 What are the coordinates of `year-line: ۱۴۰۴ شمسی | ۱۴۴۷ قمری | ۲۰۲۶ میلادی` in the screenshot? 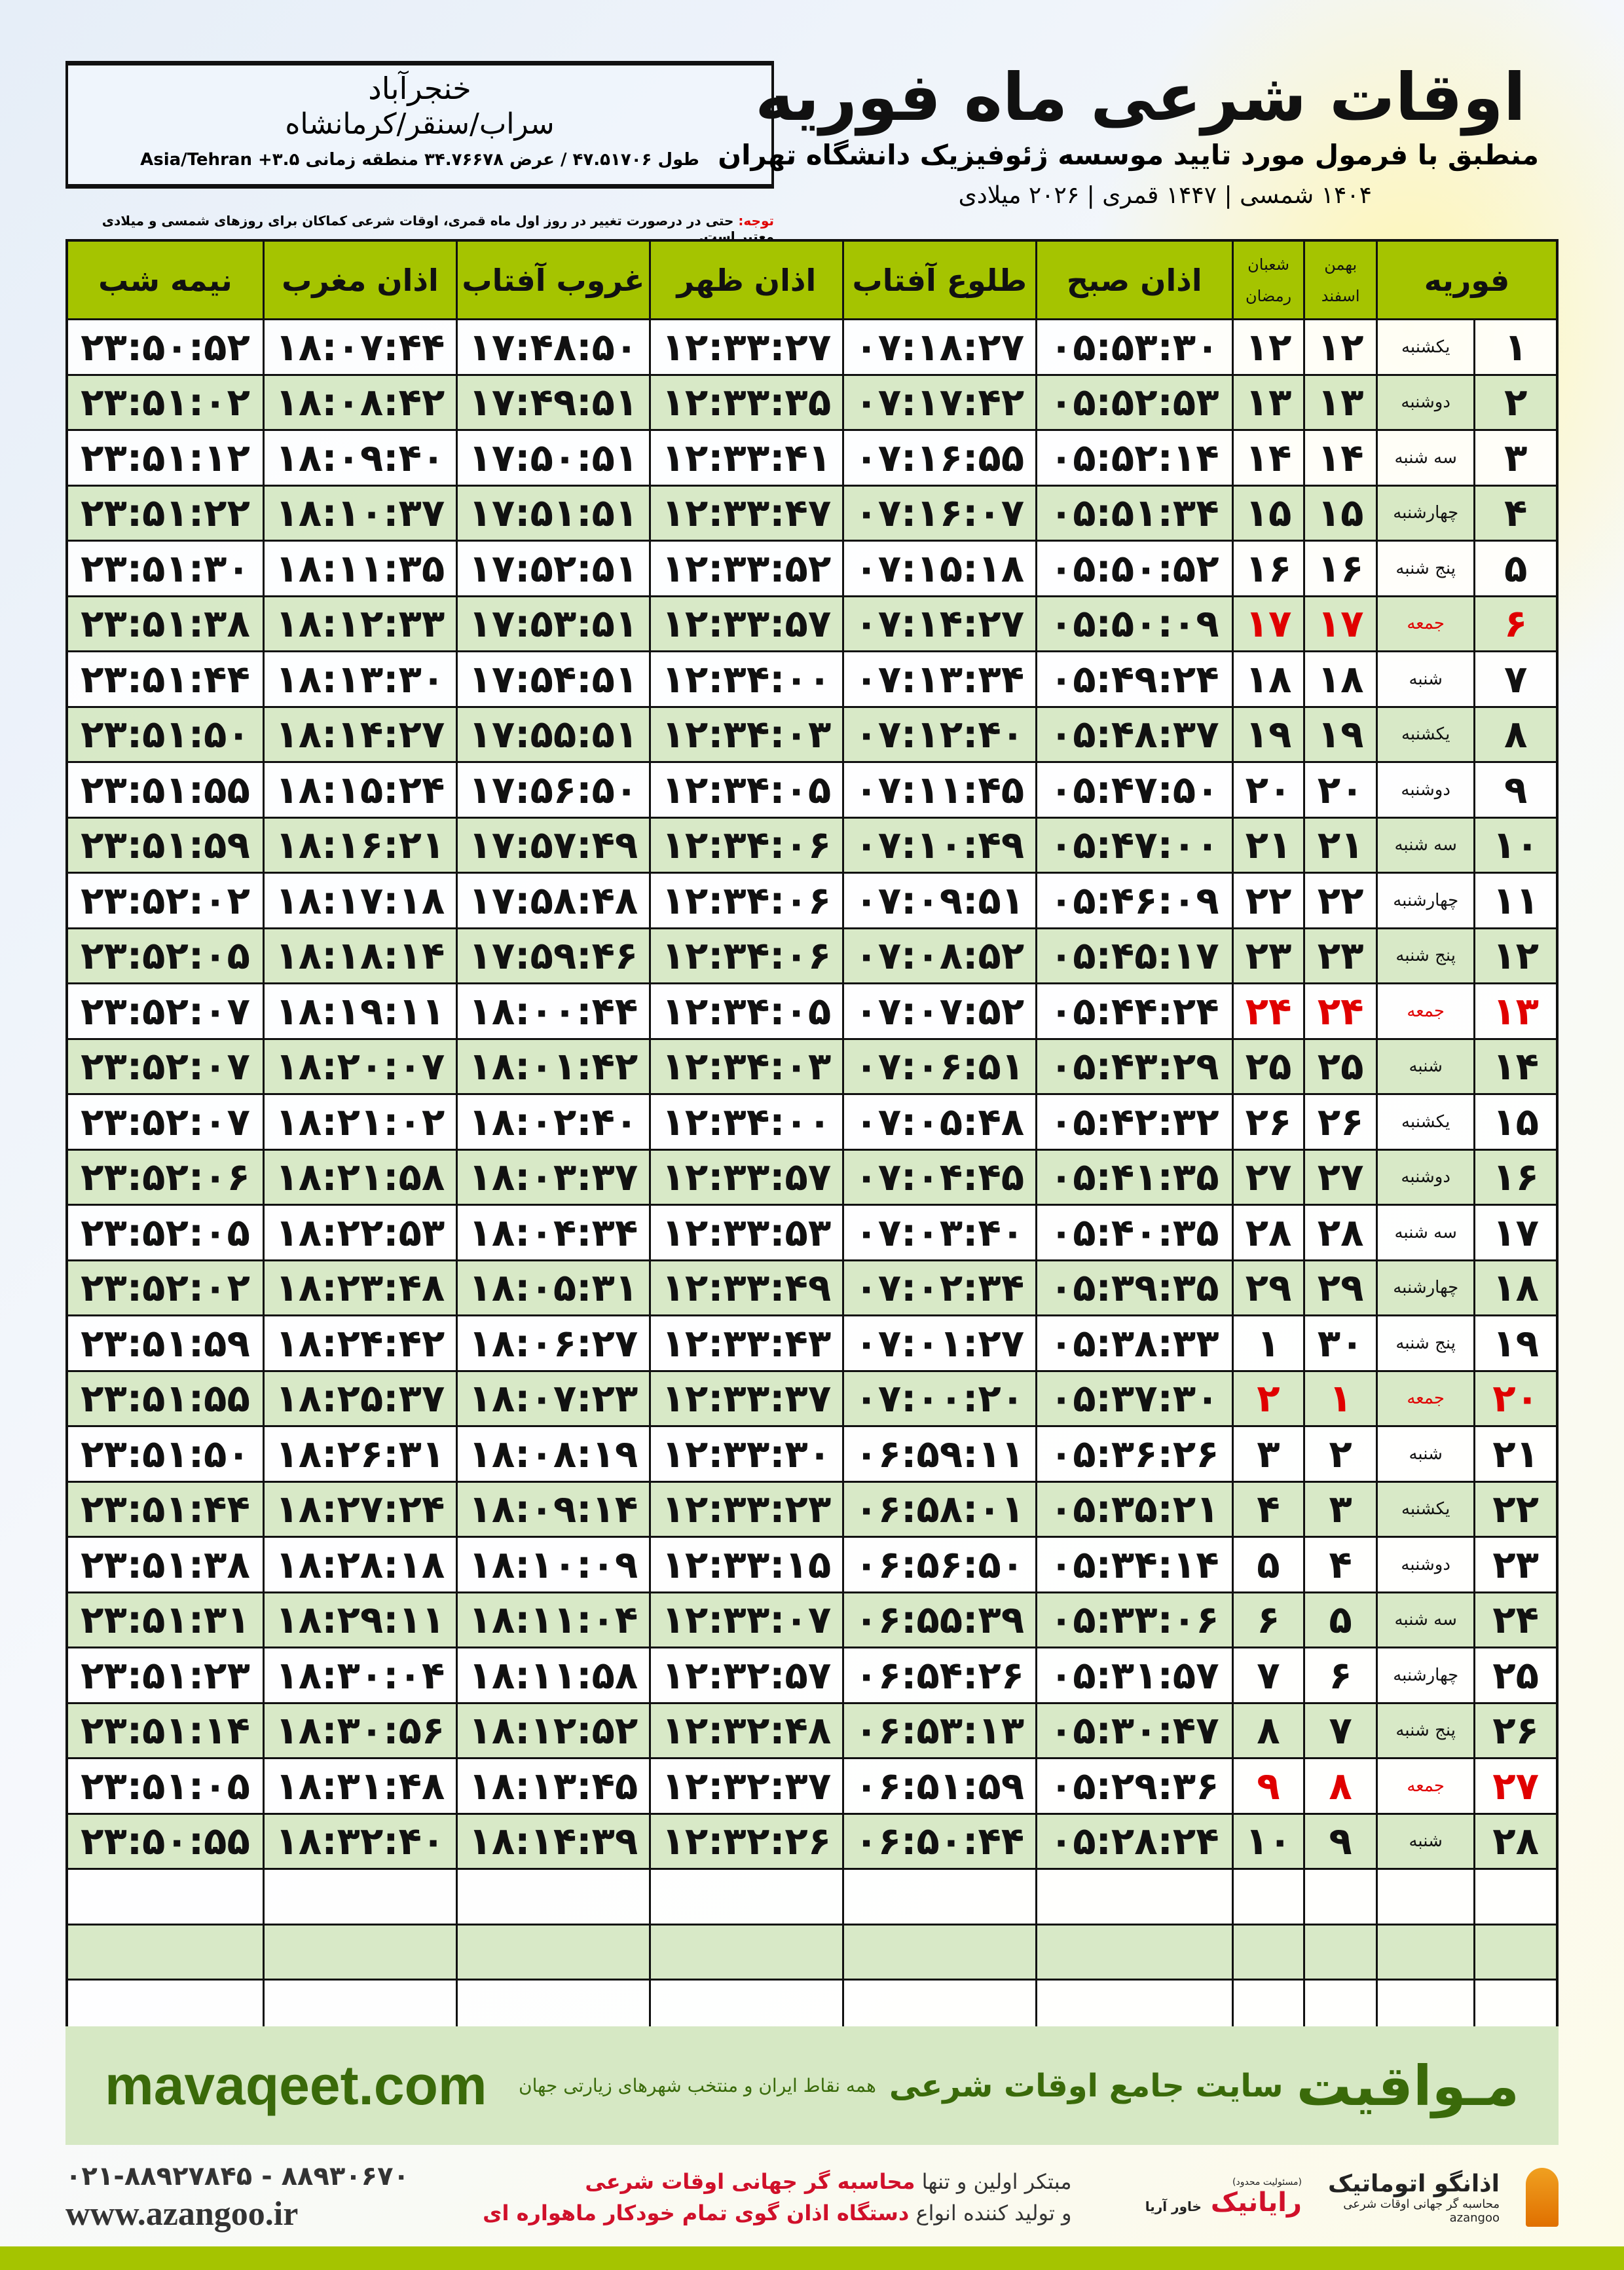 It's located at (1165, 195).